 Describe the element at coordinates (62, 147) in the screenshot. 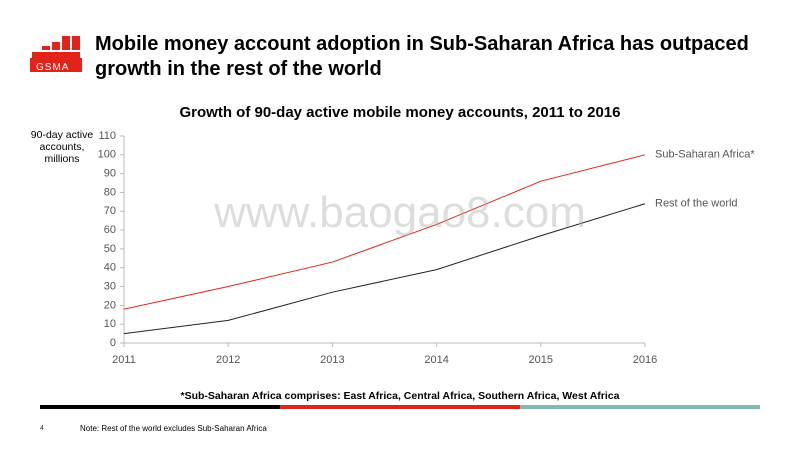

I see `y-axis-label: 90-day active accounts, millions` at that location.